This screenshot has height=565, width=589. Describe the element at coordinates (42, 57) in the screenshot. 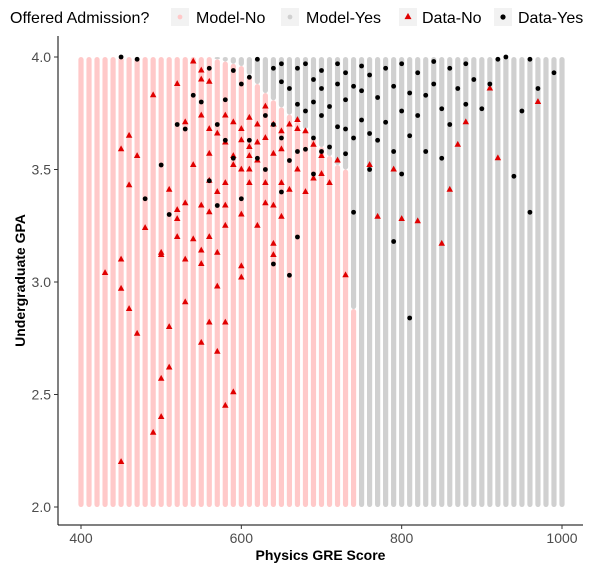

I see `y-tick-label: 4.0` at that location.